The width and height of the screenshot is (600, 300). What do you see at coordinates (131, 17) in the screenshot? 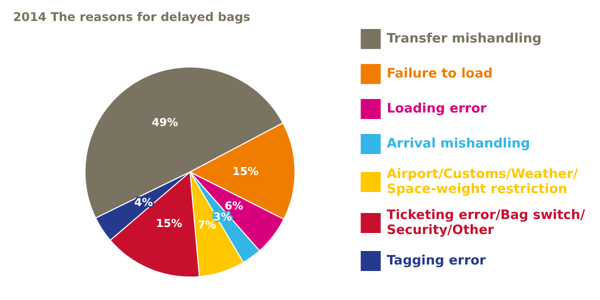
I see `chart-title: 2014 The reasons for delayed bags` at bounding box center [131, 17].